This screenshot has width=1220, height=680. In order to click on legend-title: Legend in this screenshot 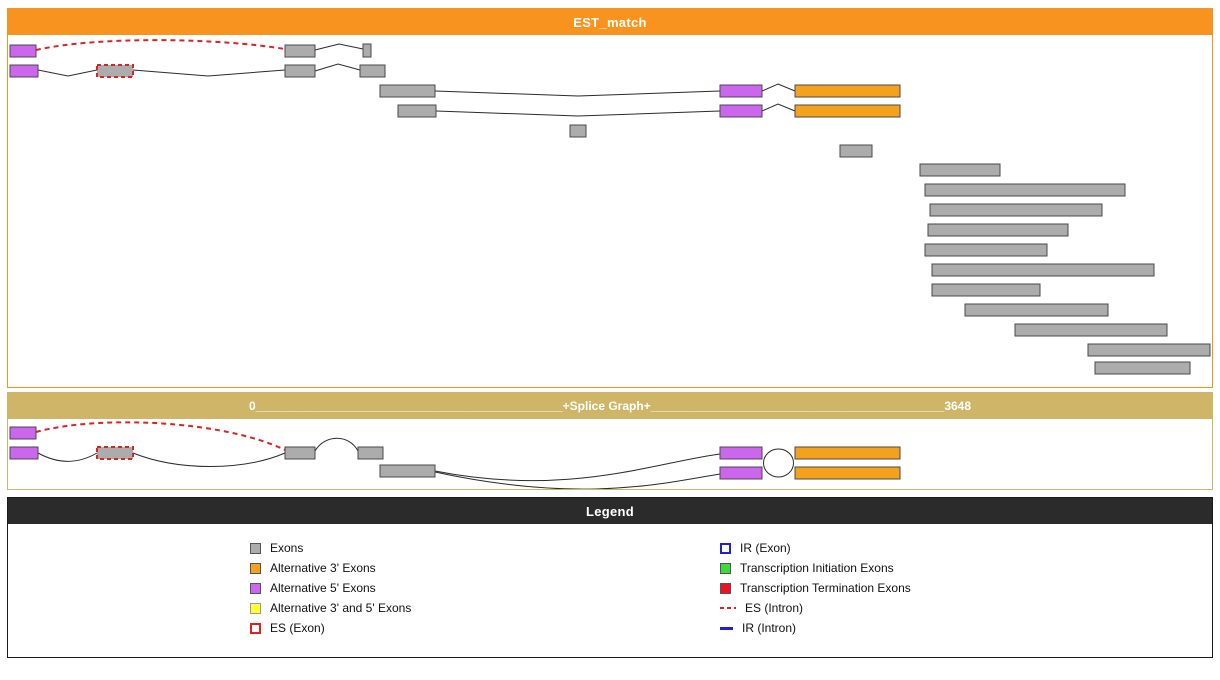, I will do `click(610, 511)`.